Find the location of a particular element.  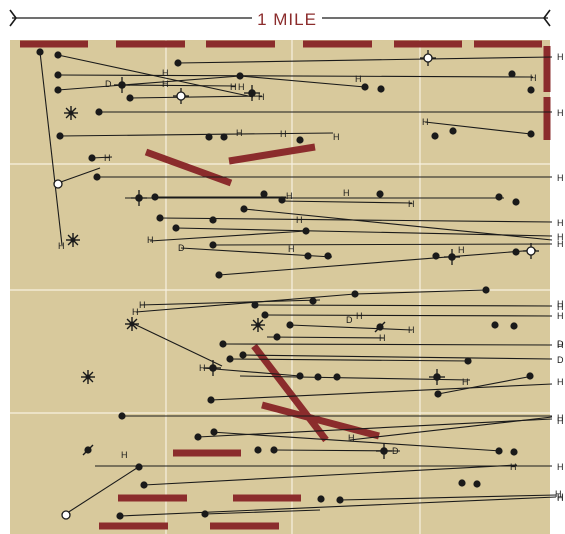

open-circle is located at coordinates (428, 58).